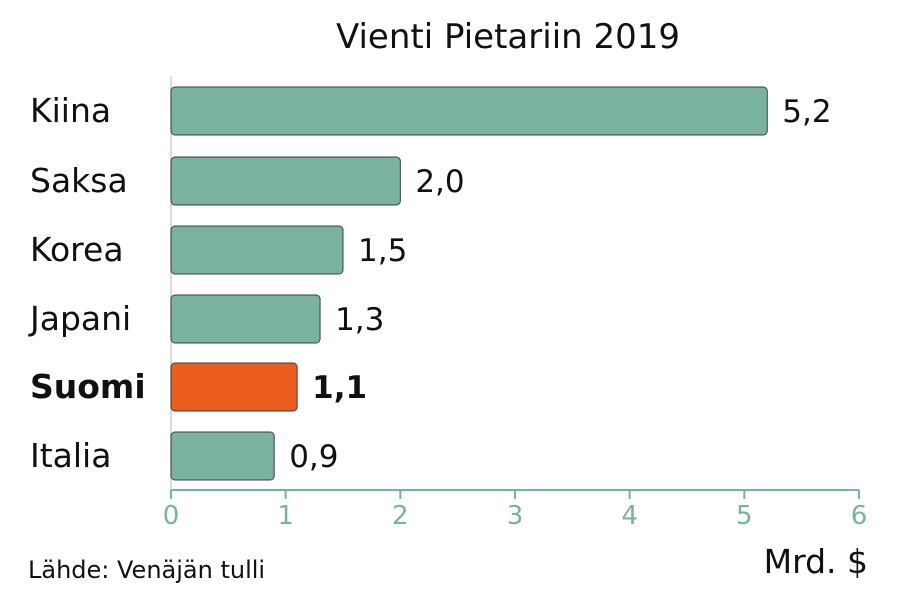 Image resolution: width=900 pixels, height=600 pixels. I want to click on x-tick-label: 1, so click(285, 516).